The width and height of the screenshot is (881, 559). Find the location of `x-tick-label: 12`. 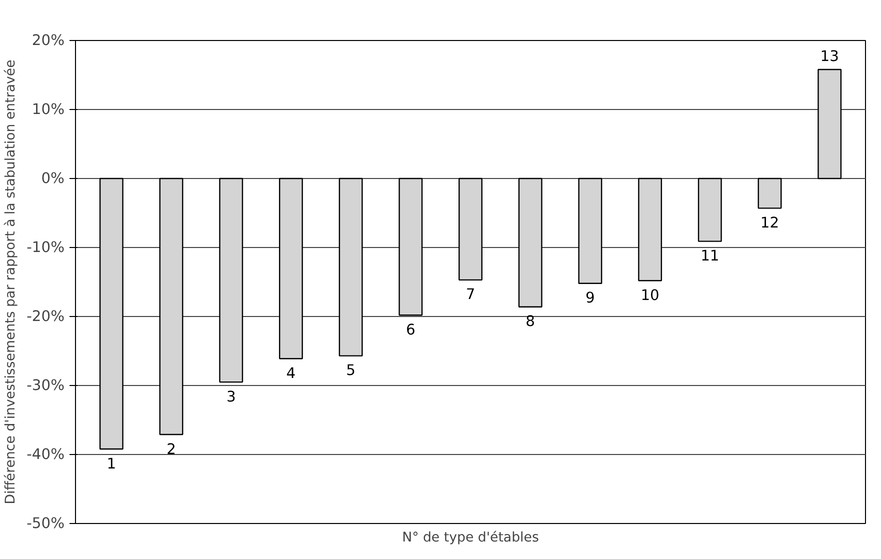

x-tick-label: 12 is located at coordinates (770, 223).